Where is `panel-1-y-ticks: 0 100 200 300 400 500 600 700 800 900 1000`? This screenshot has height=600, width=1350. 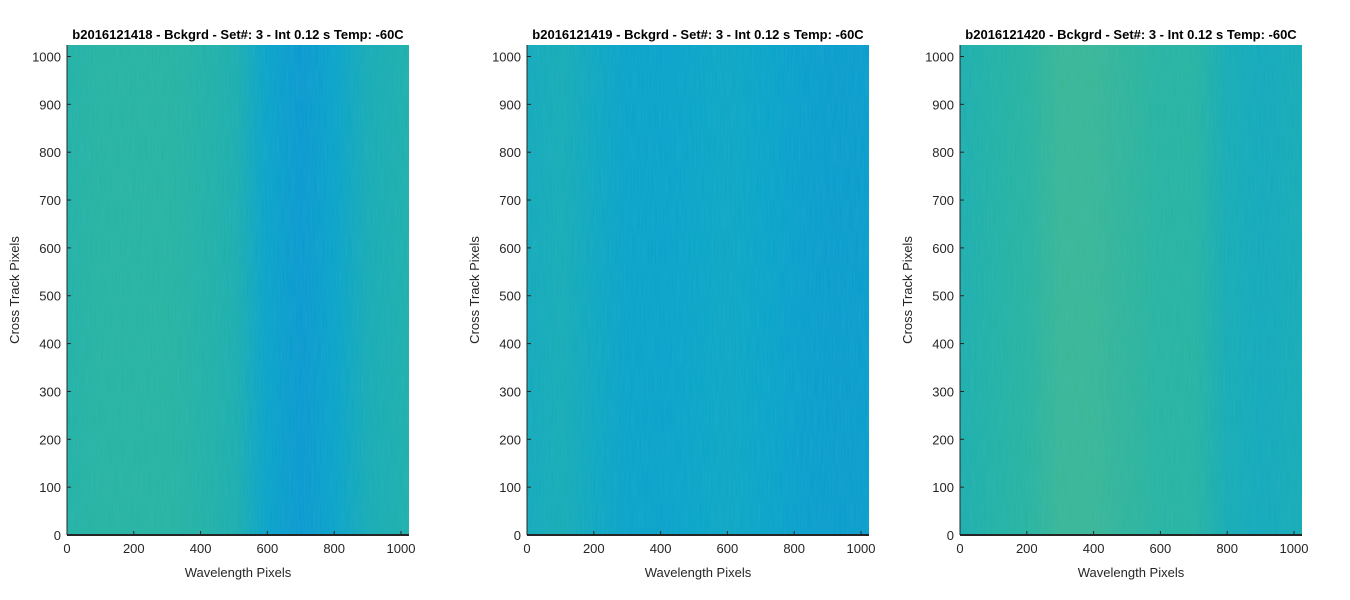 panel-1-y-ticks: 0 100 200 300 400 500 600 700 800 900 1000 is located at coordinates (51, 296).